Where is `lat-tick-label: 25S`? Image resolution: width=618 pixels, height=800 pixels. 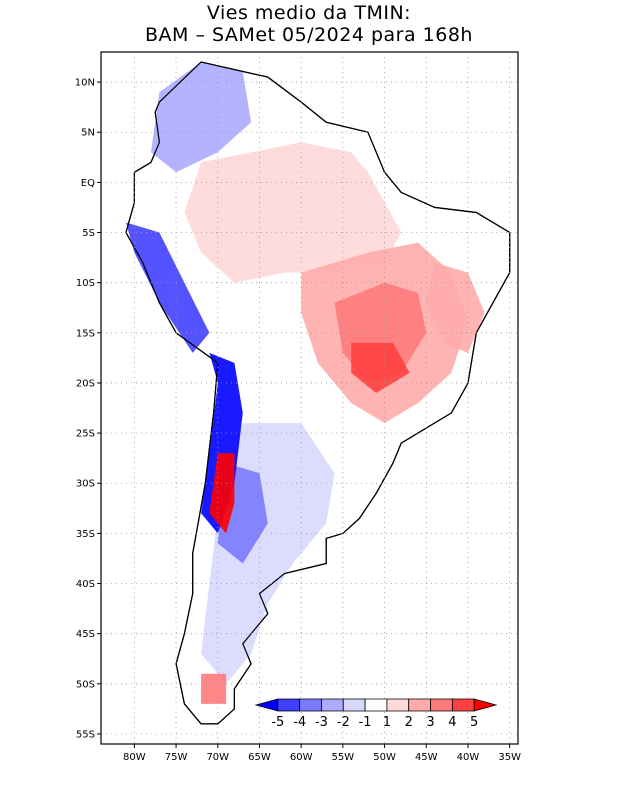
lat-tick-label: 25S is located at coordinates (85, 434).